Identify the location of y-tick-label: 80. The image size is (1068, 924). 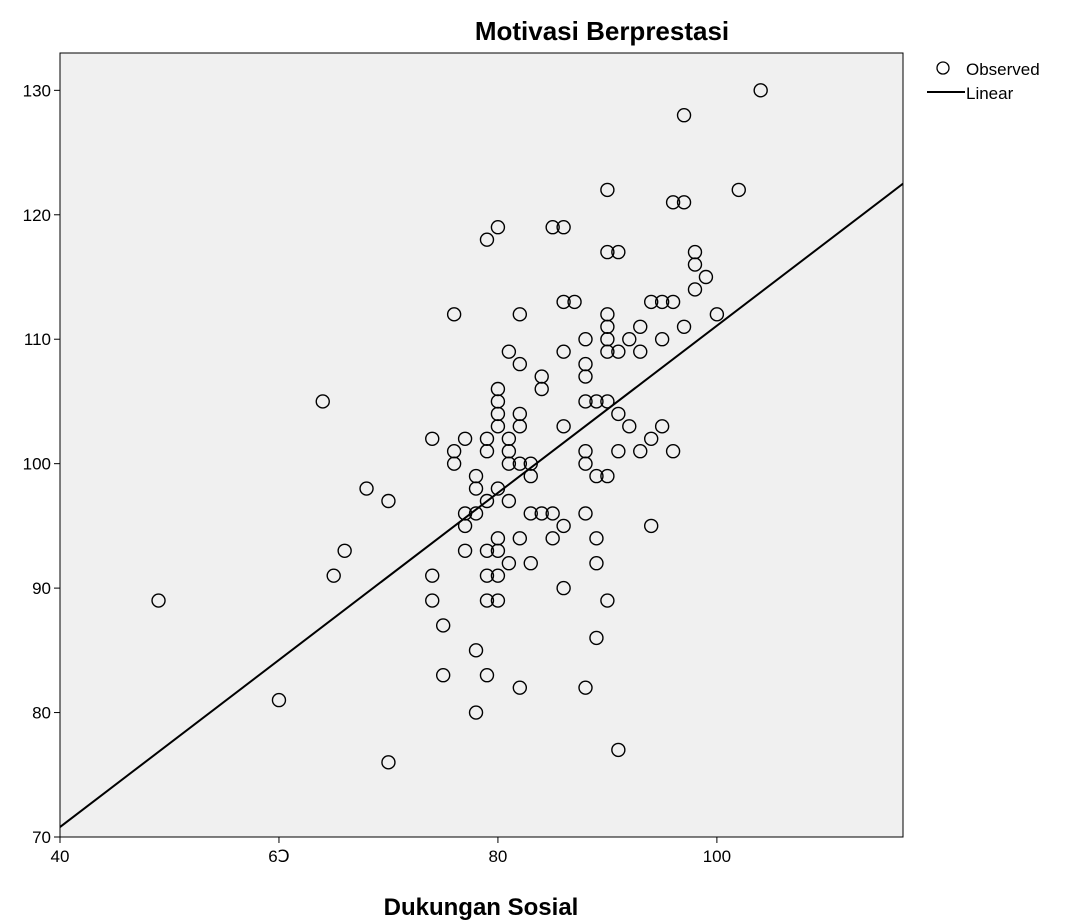
(41, 713).